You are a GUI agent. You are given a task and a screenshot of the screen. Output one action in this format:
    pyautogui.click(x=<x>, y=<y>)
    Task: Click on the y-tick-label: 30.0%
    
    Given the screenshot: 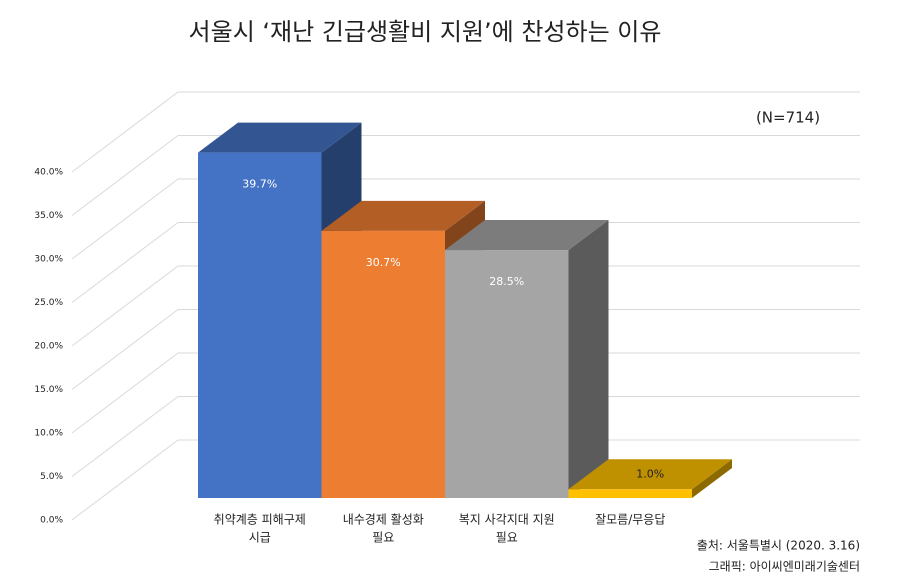 What is the action you would take?
    pyautogui.click(x=48, y=260)
    